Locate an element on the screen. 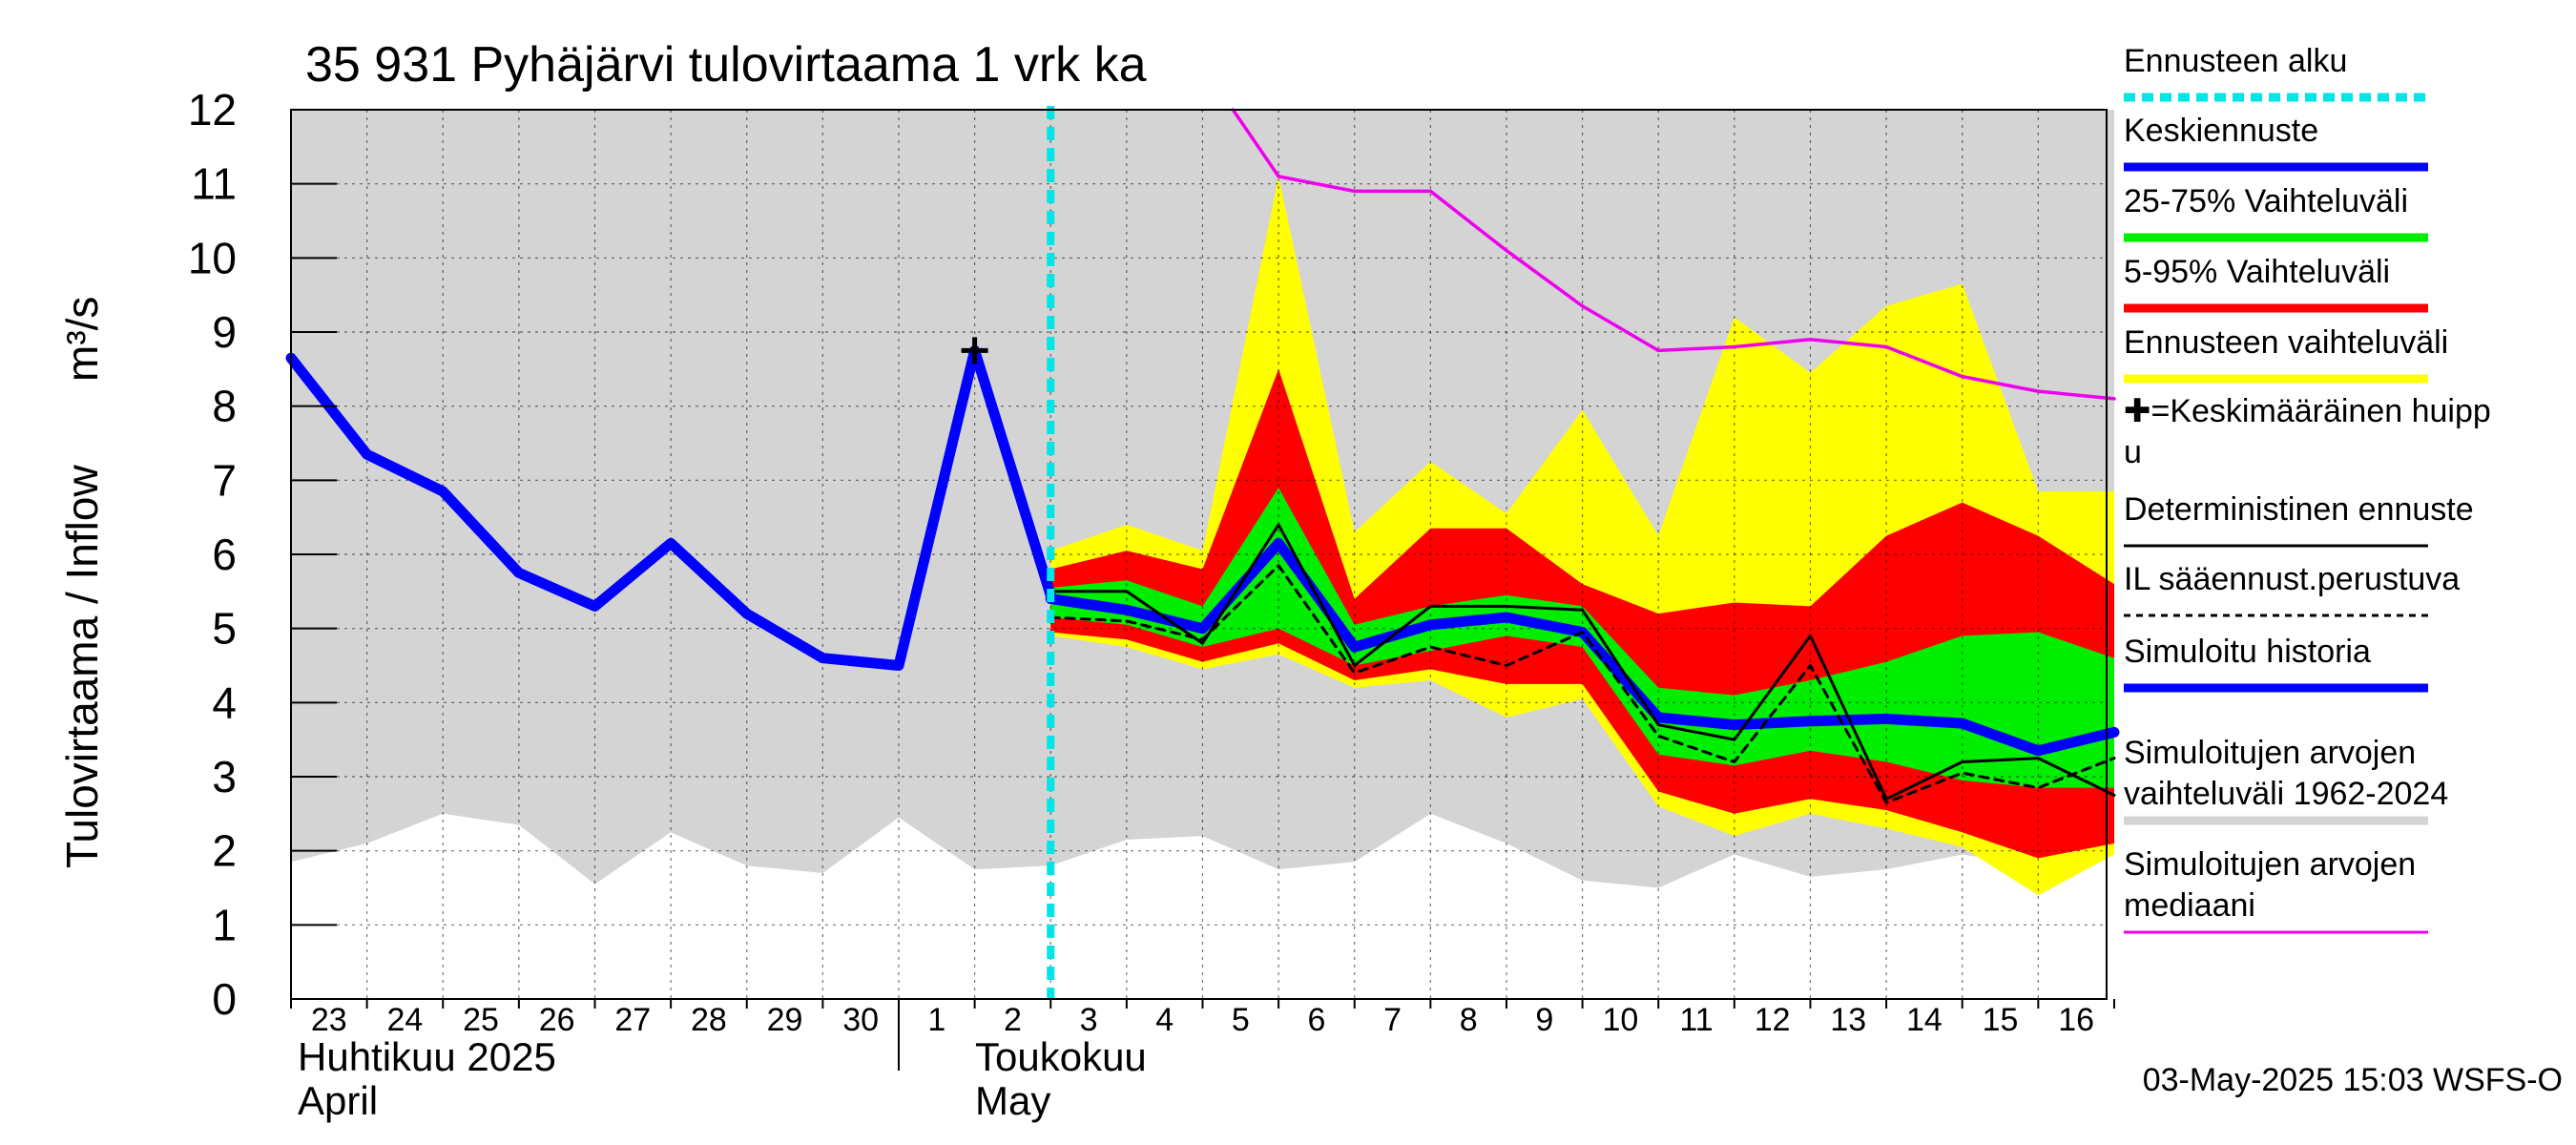  x-tick-label: 2 is located at coordinates (1013, 1020).